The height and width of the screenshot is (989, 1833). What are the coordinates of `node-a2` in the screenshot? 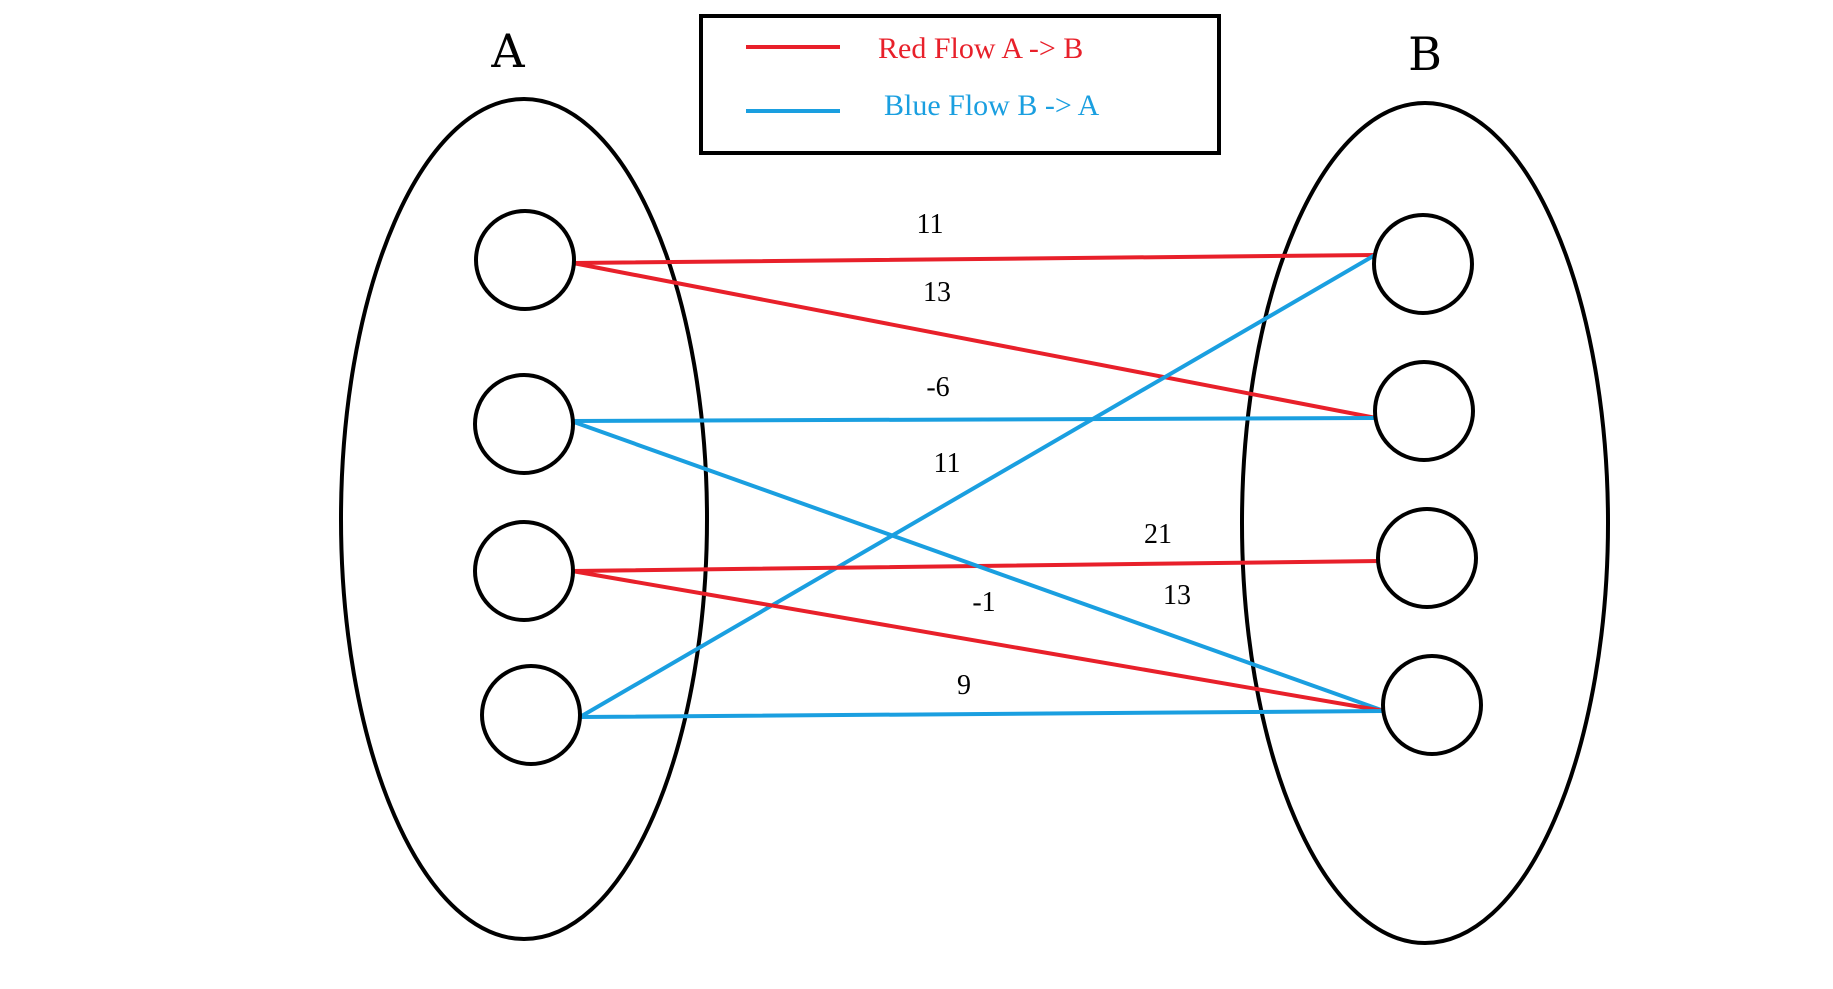 It's located at (524, 424).